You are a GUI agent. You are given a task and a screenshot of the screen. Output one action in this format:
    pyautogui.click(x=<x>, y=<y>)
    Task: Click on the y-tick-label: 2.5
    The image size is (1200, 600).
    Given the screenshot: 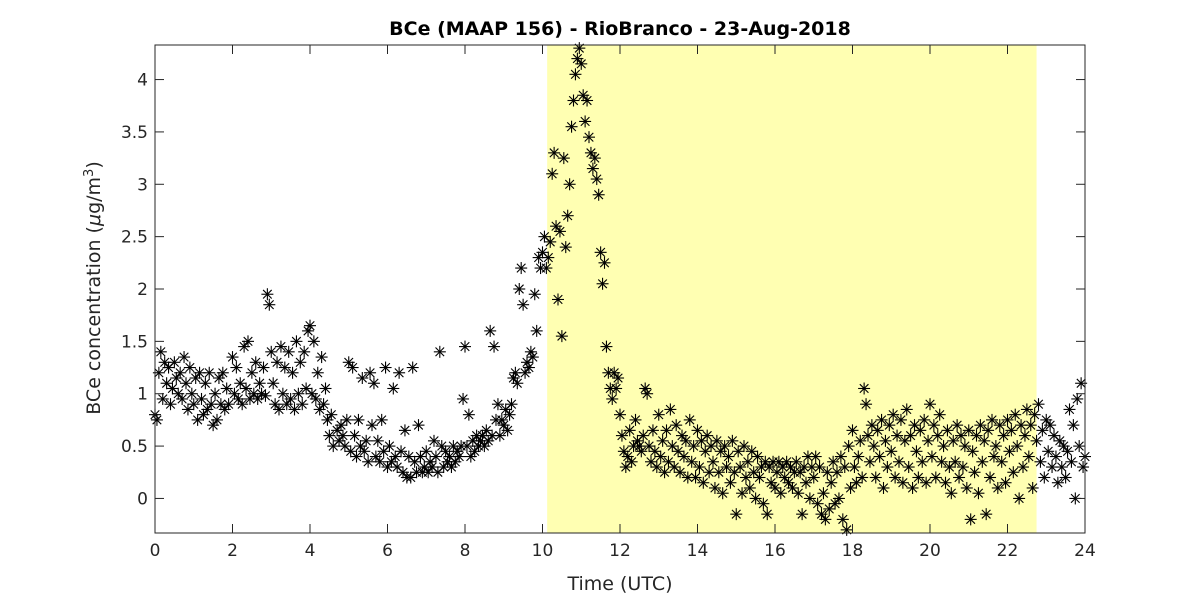 What is the action you would take?
    pyautogui.click(x=134, y=238)
    